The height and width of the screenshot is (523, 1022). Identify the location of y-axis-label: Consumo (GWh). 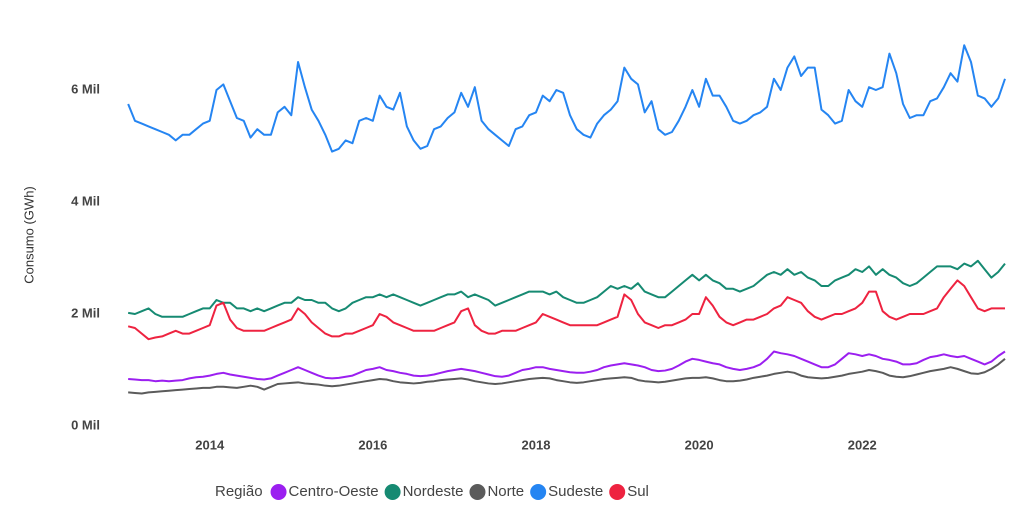
(28, 235).